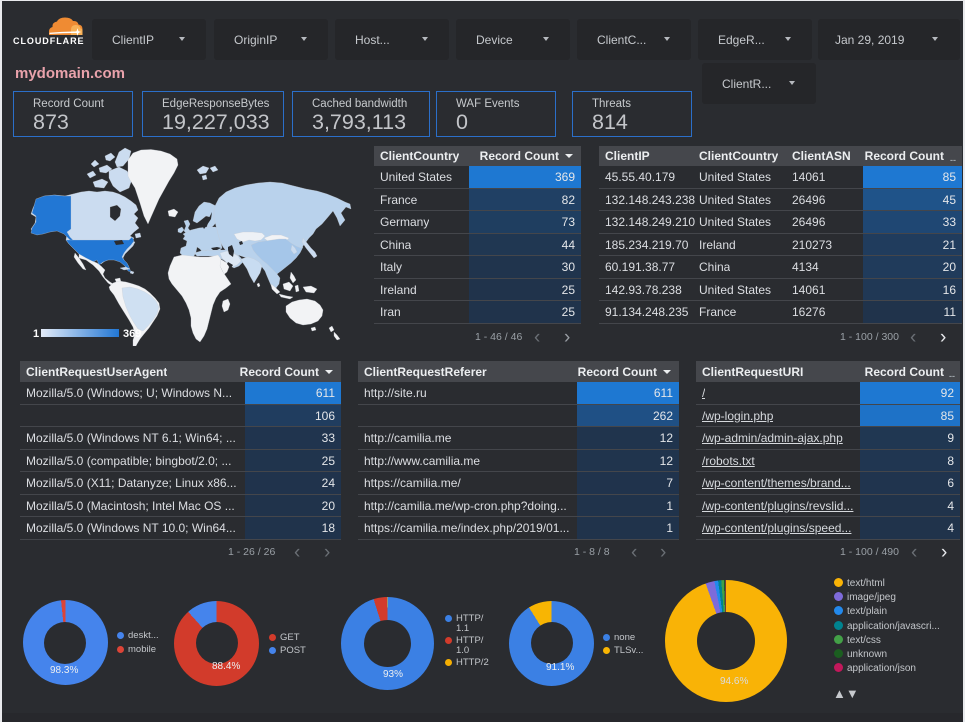 The image size is (965, 722). What do you see at coordinates (132, 334) in the screenshot?
I see `svg-text: 369` at bounding box center [132, 334].